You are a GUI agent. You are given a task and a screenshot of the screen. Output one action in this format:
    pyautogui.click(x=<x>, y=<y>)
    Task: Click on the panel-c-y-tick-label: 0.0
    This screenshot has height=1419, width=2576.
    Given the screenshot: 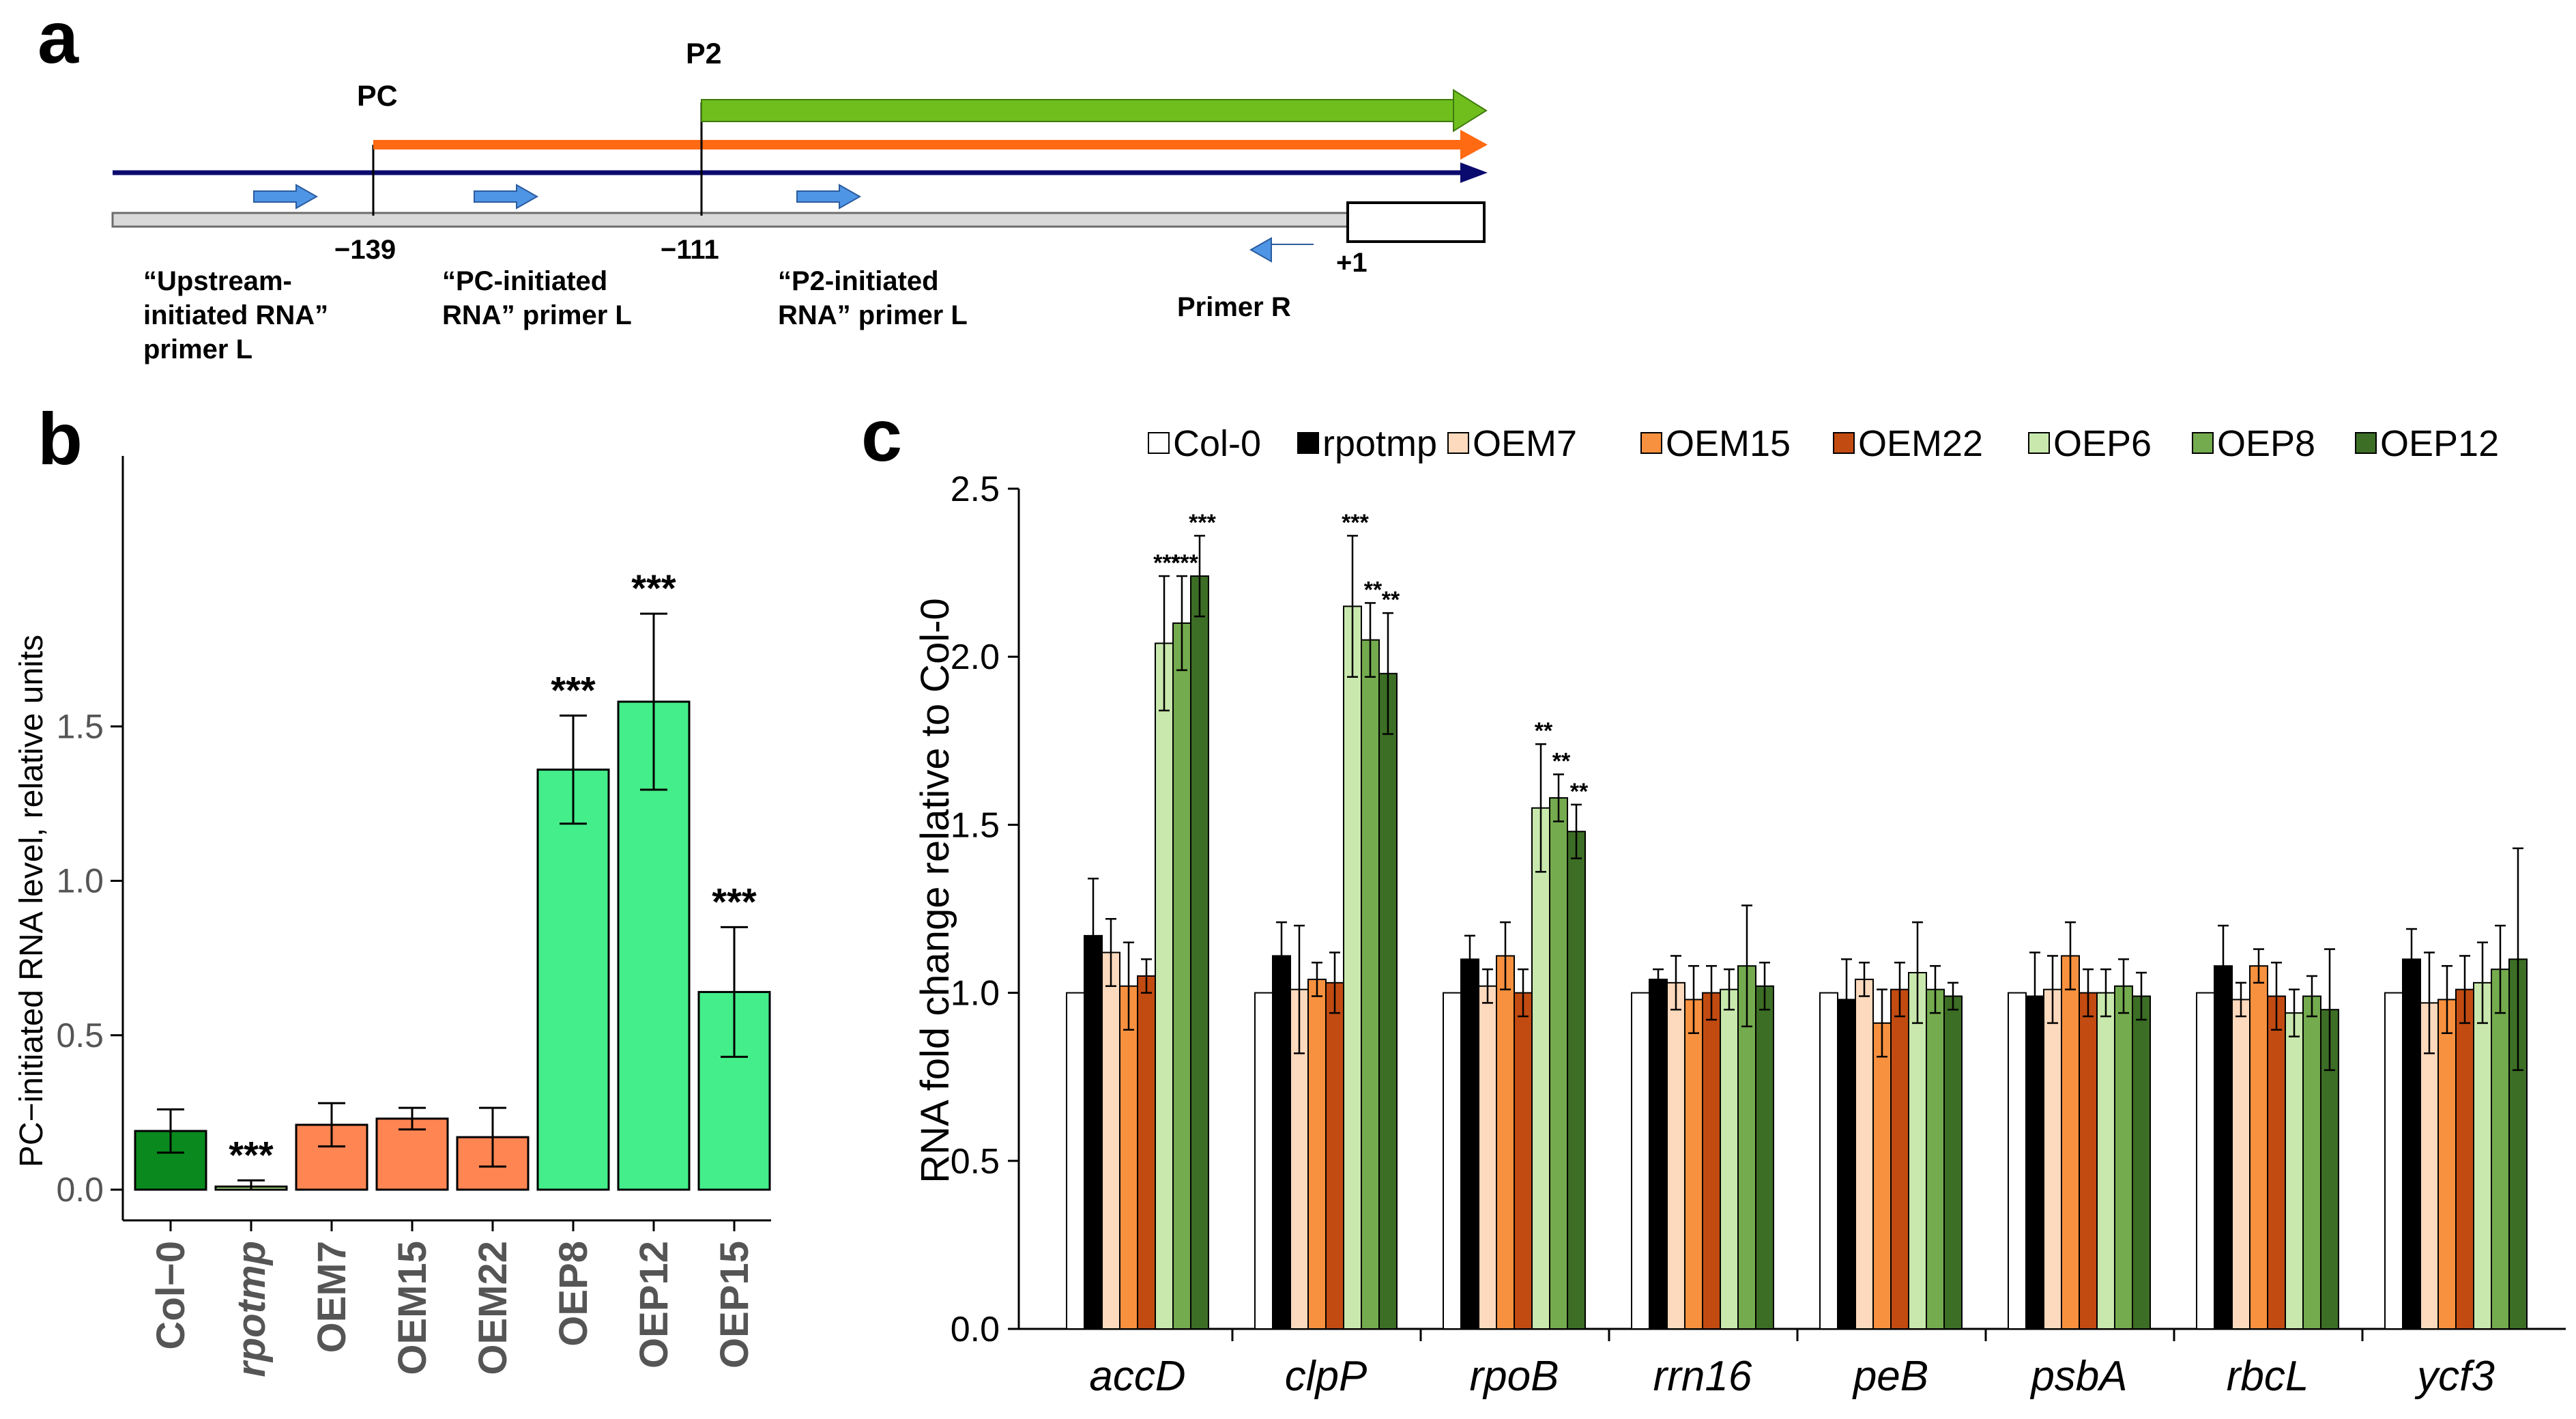 What is the action you would take?
    pyautogui.click(x=975, y=1329)
    